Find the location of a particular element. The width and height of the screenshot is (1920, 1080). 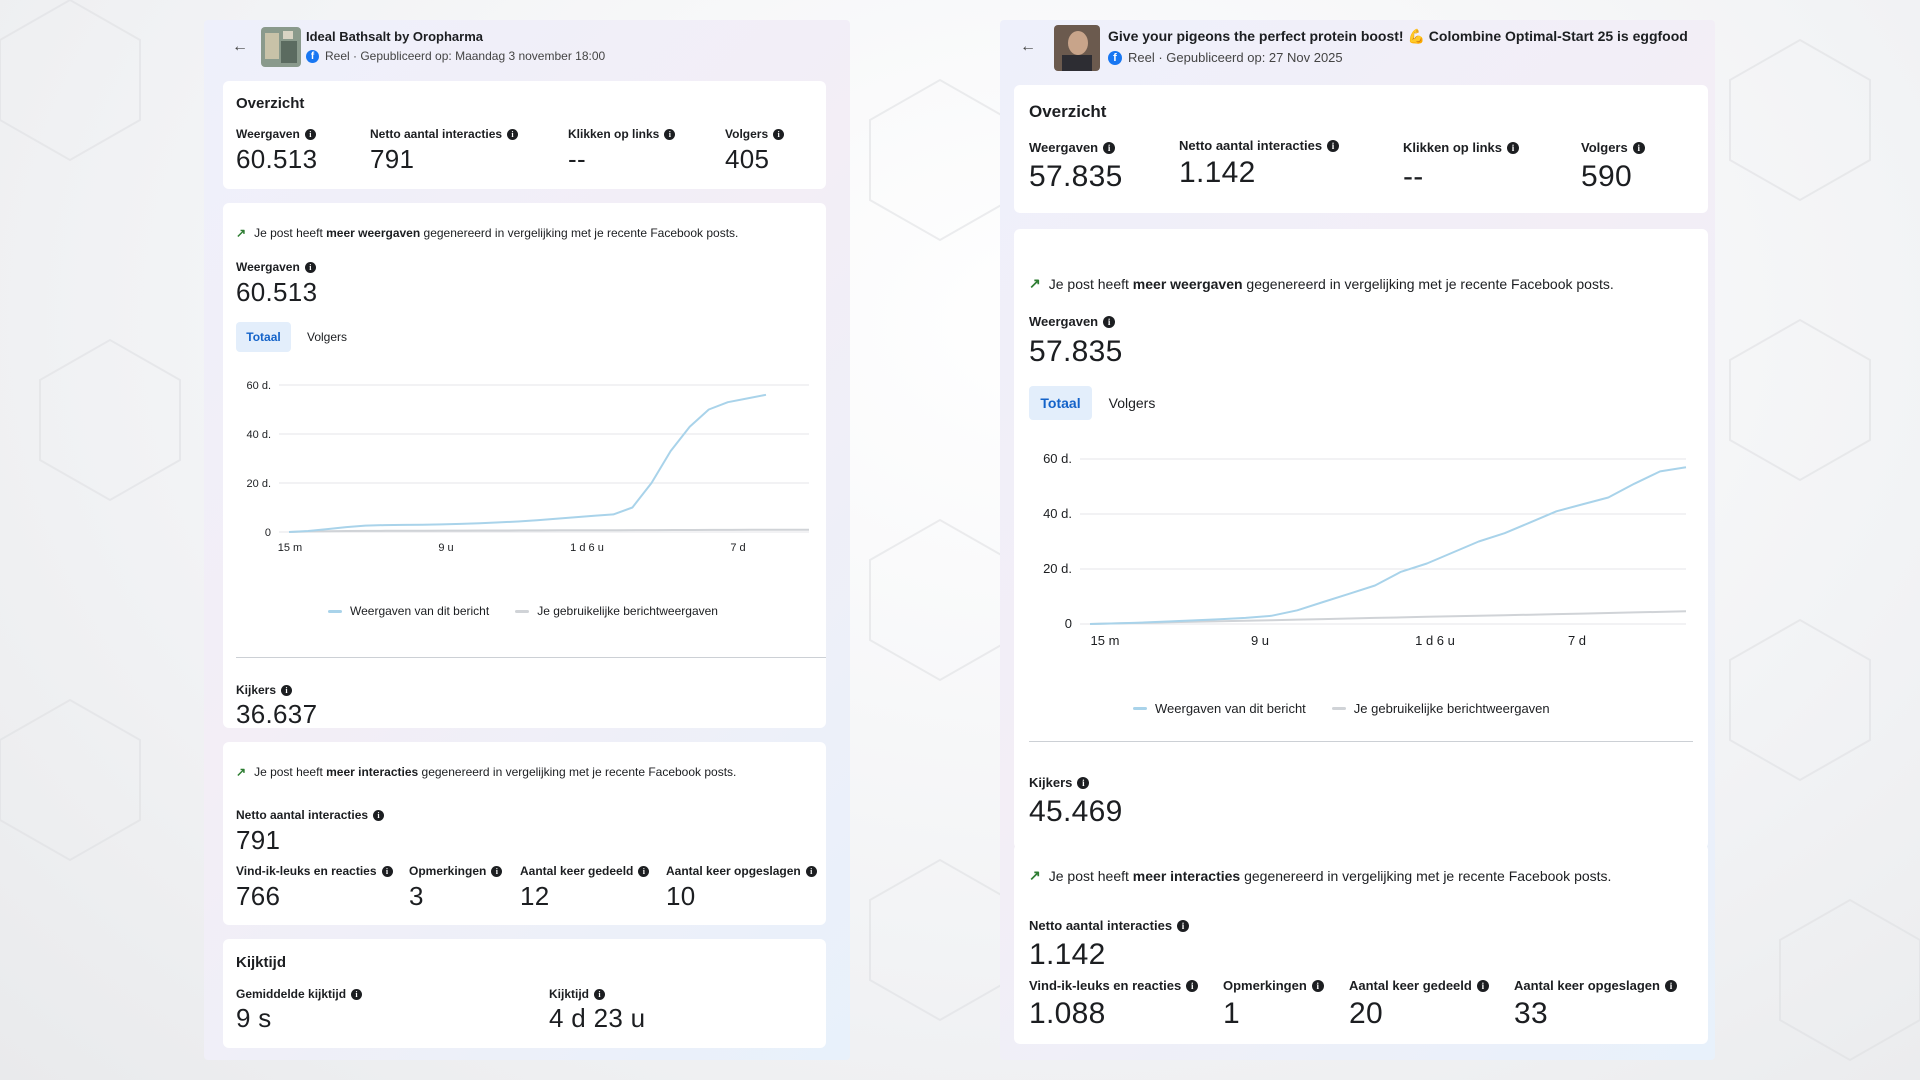

metric-label-text: Kijkers is located at coordinates (1051, 782).